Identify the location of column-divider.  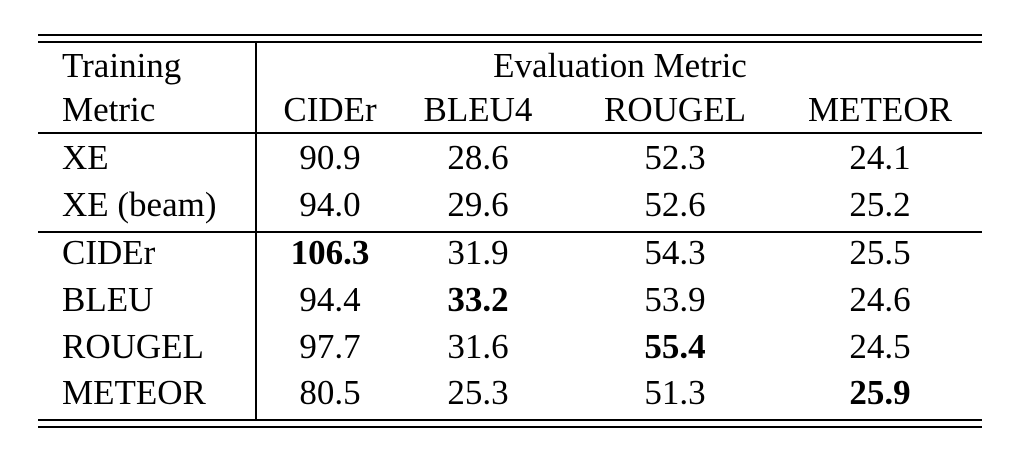
(256, 231).